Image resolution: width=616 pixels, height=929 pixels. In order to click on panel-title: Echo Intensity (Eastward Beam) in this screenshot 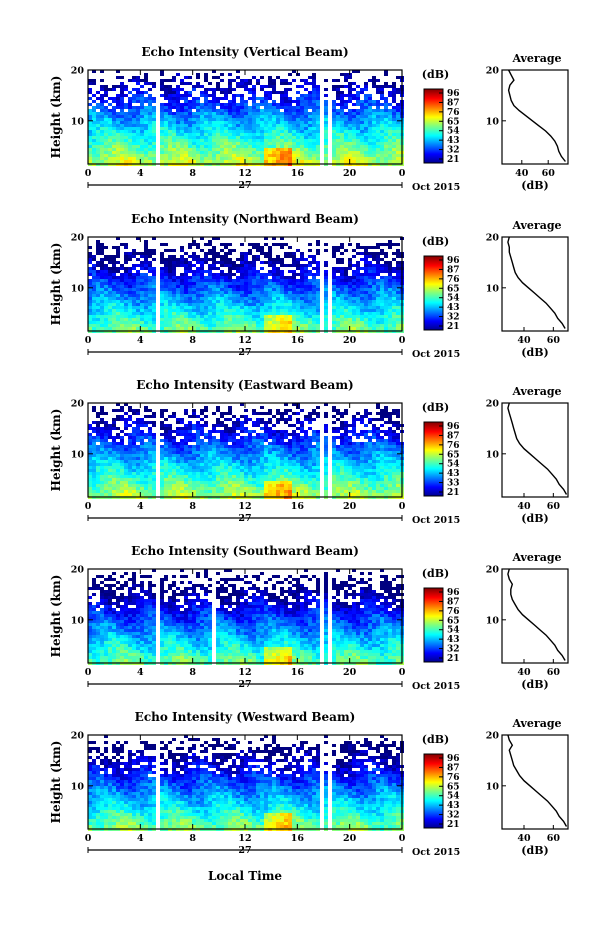, I will do `click(244, 385)`.